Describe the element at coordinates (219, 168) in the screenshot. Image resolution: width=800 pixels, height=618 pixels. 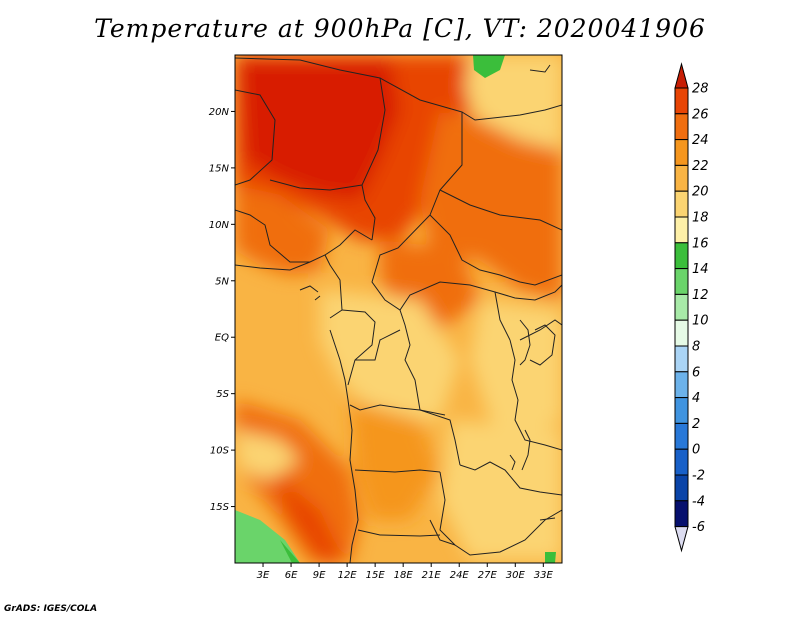
I see `lat-tick-label: 15N` at that location.